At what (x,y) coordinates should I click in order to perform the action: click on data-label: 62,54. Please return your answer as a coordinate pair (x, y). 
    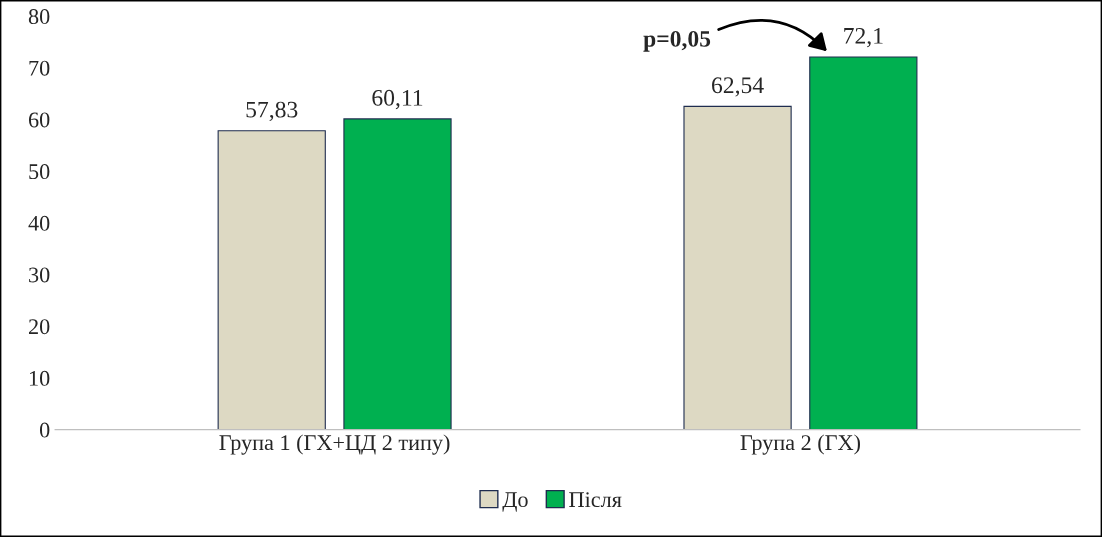
    Looking at the image, I should click on (738, 87).